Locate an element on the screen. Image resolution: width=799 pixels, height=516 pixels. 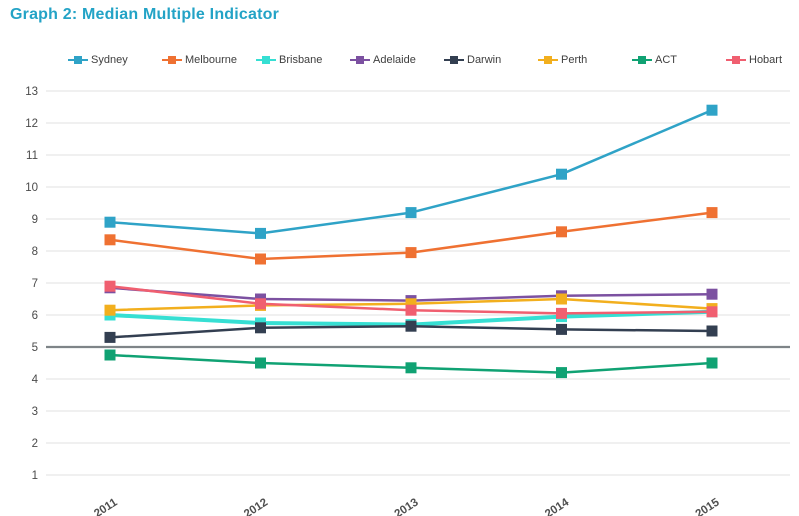
point-perth-2013 is located at coordinates (411, 304).